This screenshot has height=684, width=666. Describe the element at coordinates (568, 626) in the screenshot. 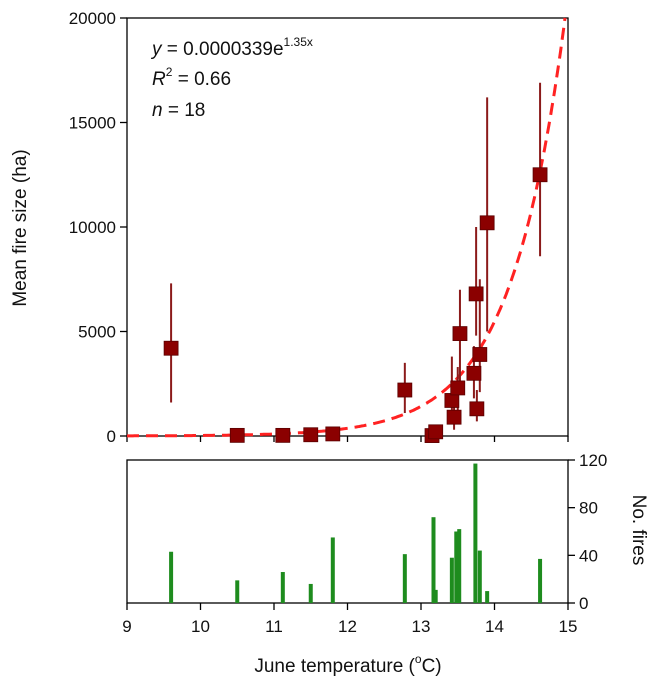

I see `bottom-x-tick-label: 15` at that location.